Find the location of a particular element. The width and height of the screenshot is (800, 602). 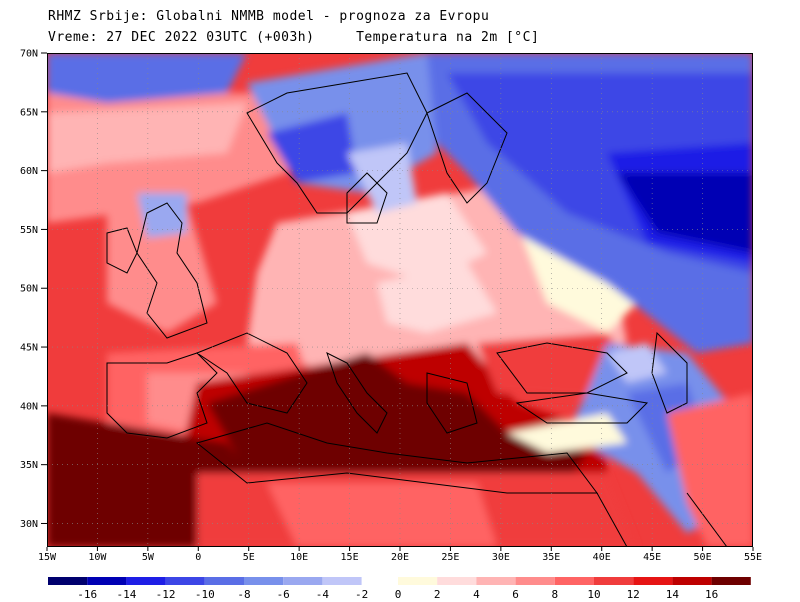

lon-tick-label: 10W is located at coordinates (97, 557).